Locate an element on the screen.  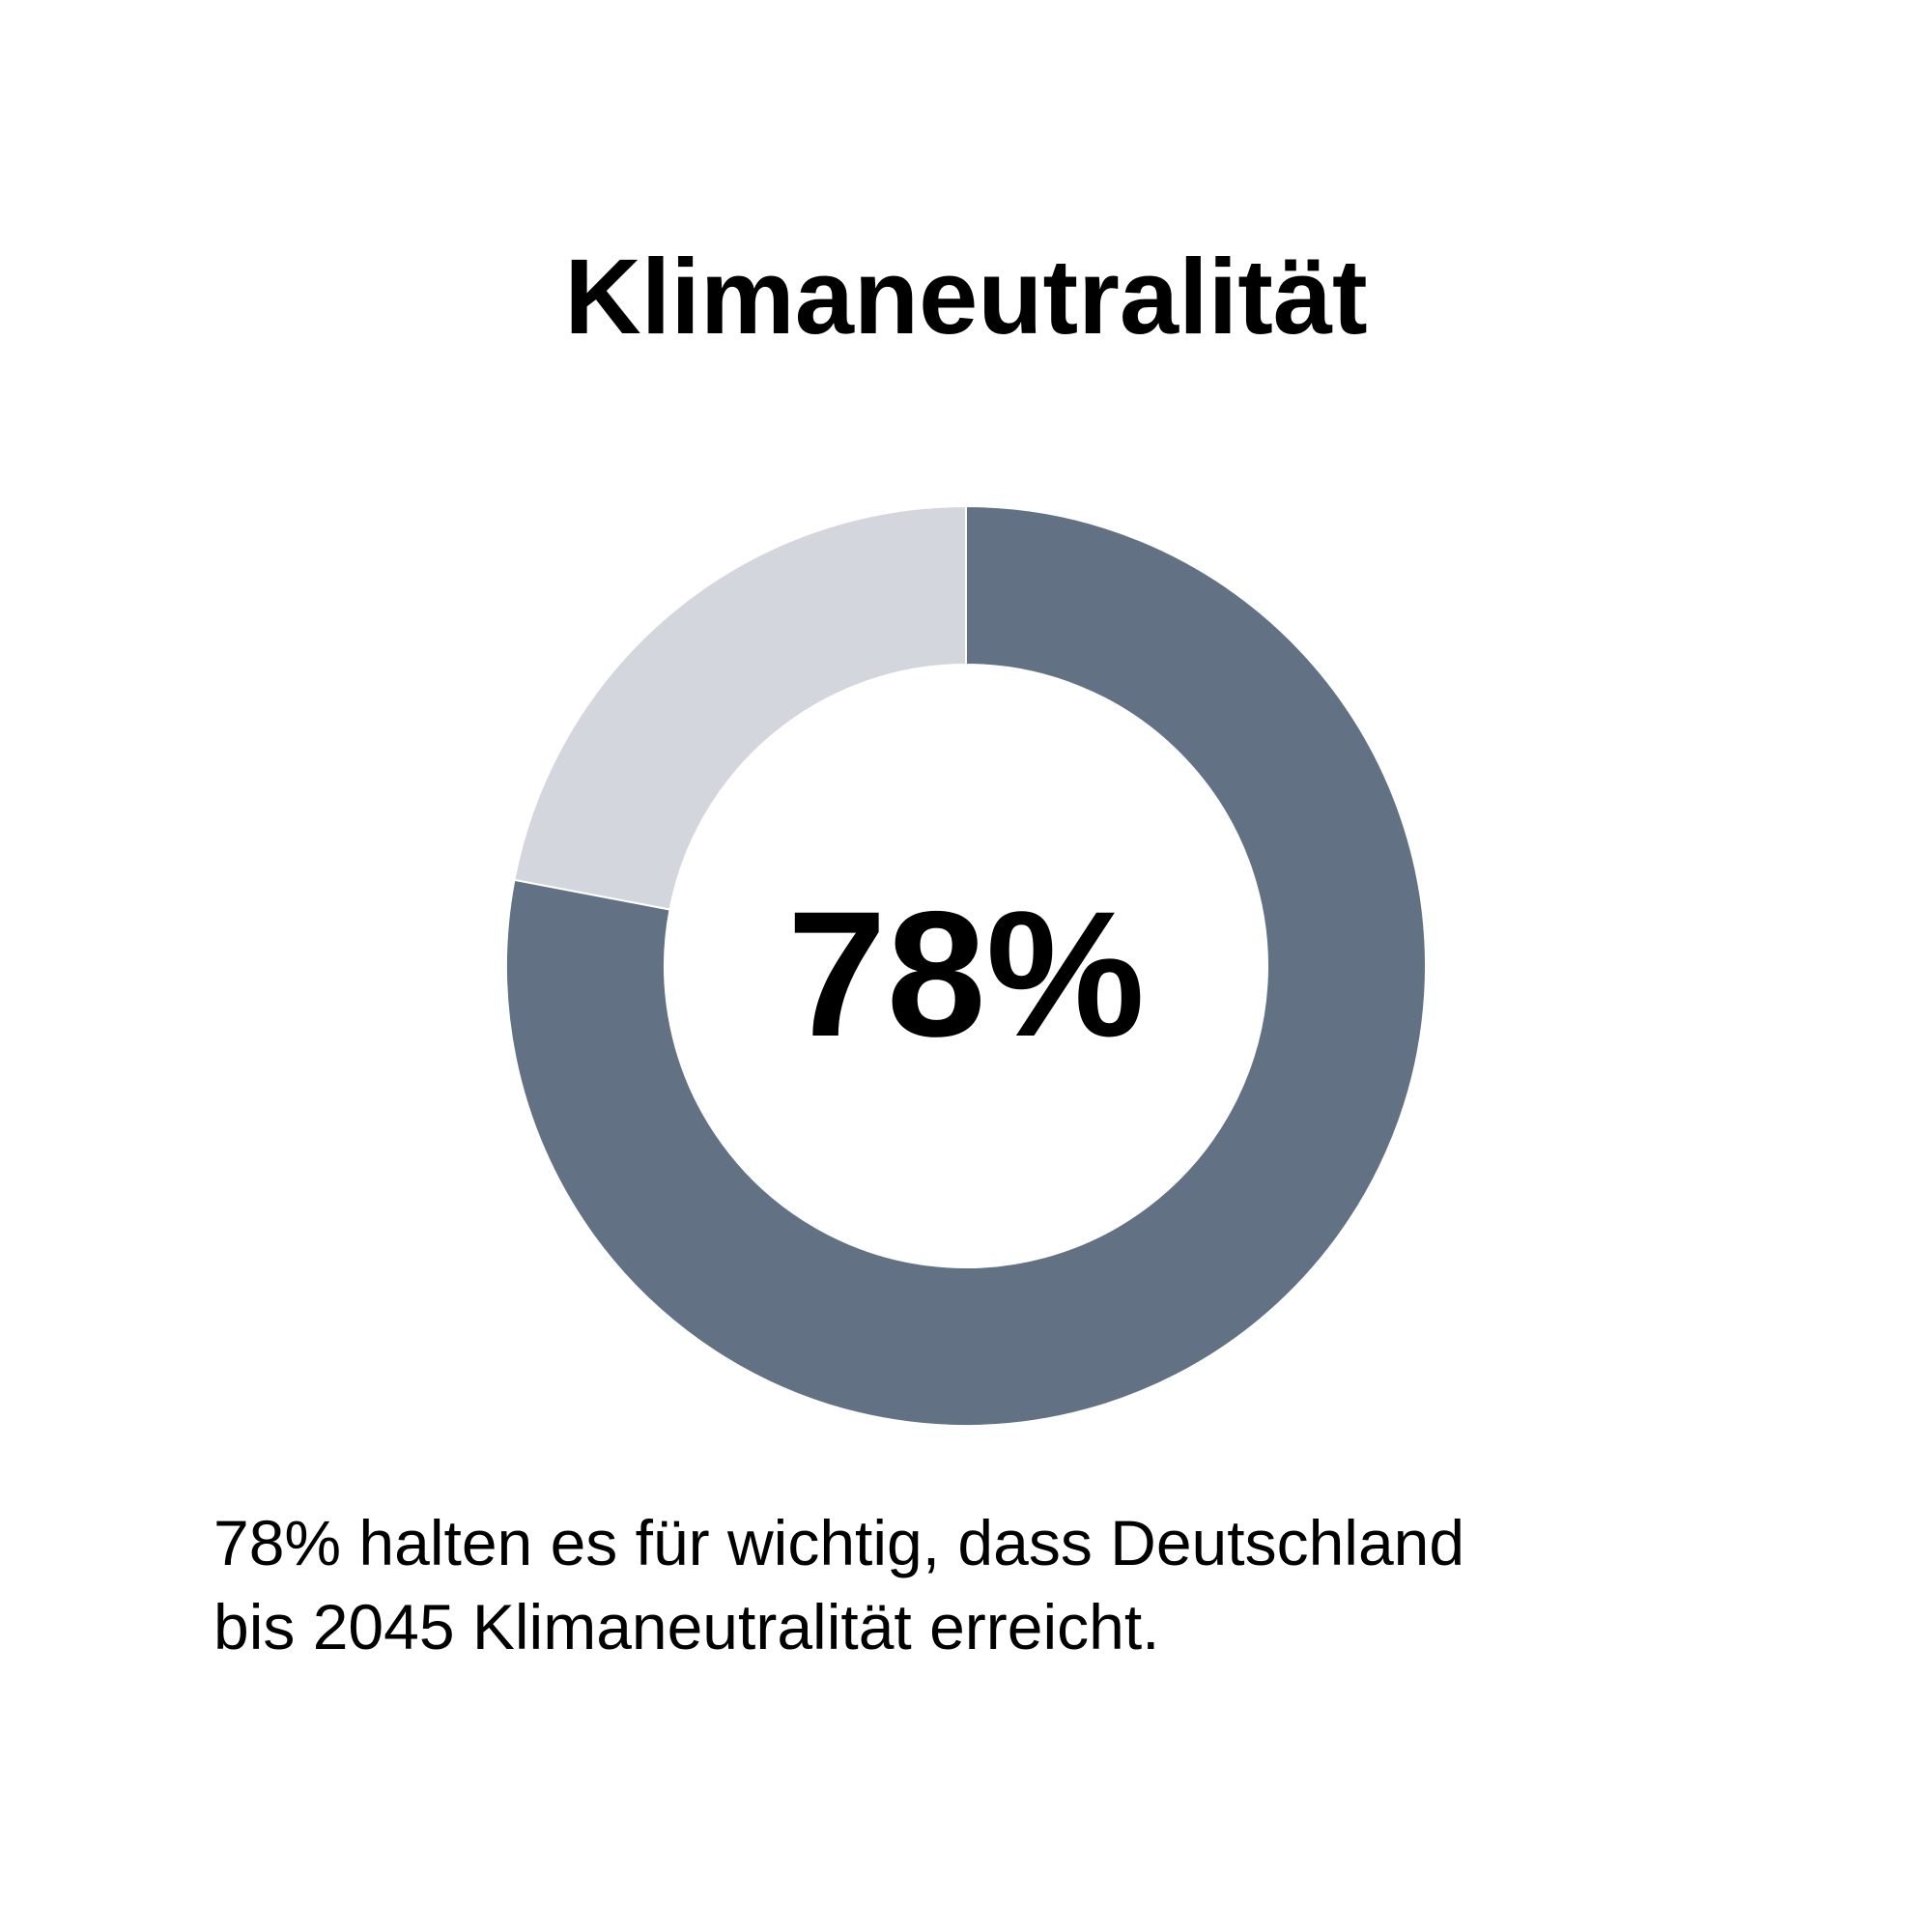
donut-slice is located at coordinates (740, 707).